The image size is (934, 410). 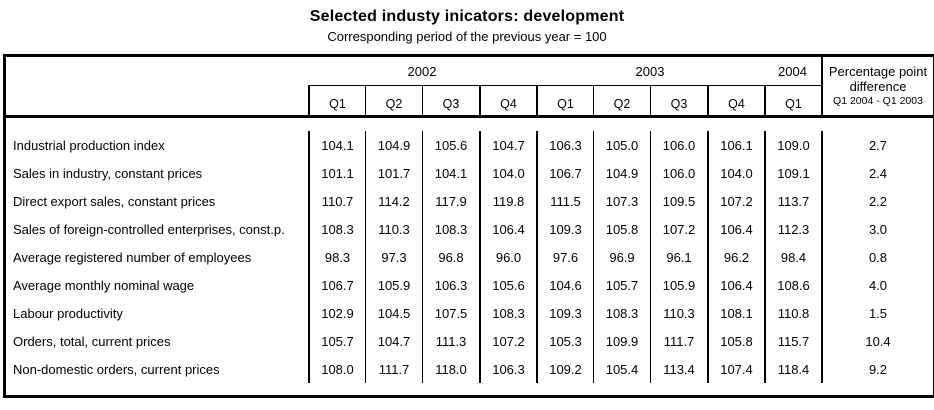 What do you see at coordinates (467, 16) in the screenshot?
I see `page-title: Selected industy inicators: development` at bounding box center [467, 16].